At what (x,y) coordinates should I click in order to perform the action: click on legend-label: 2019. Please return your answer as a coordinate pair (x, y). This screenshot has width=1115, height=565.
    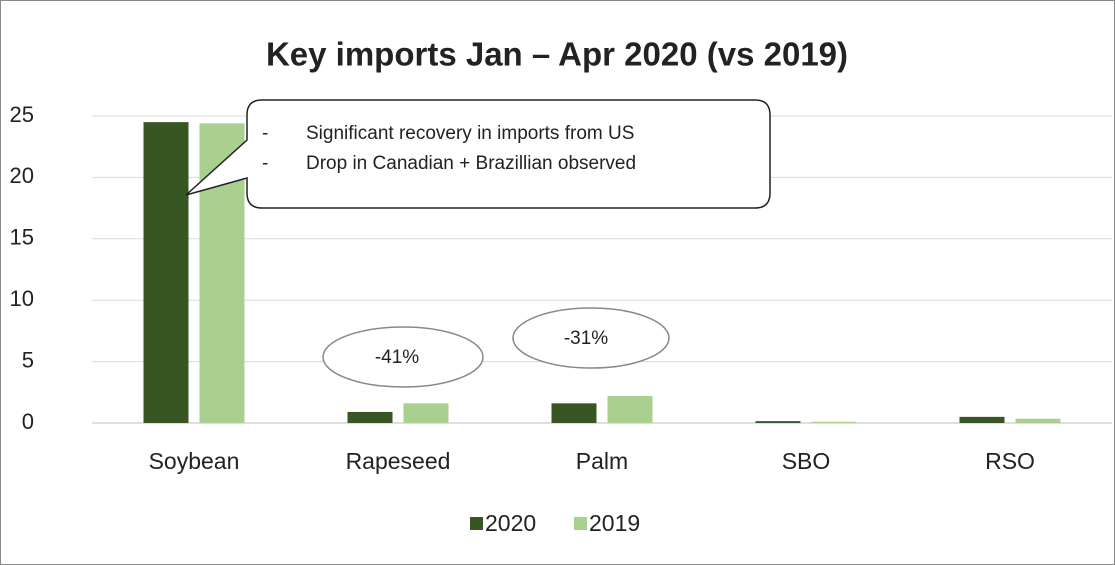
    Looking at the image, I should click on (614, 523).